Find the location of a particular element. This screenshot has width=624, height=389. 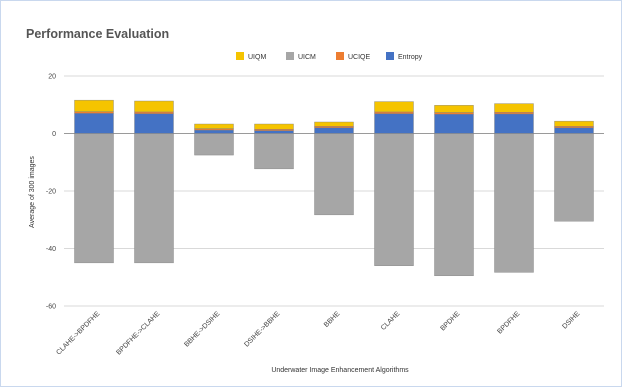

y-axis-title: Average of 300 images is located at coordinates (32, 192).